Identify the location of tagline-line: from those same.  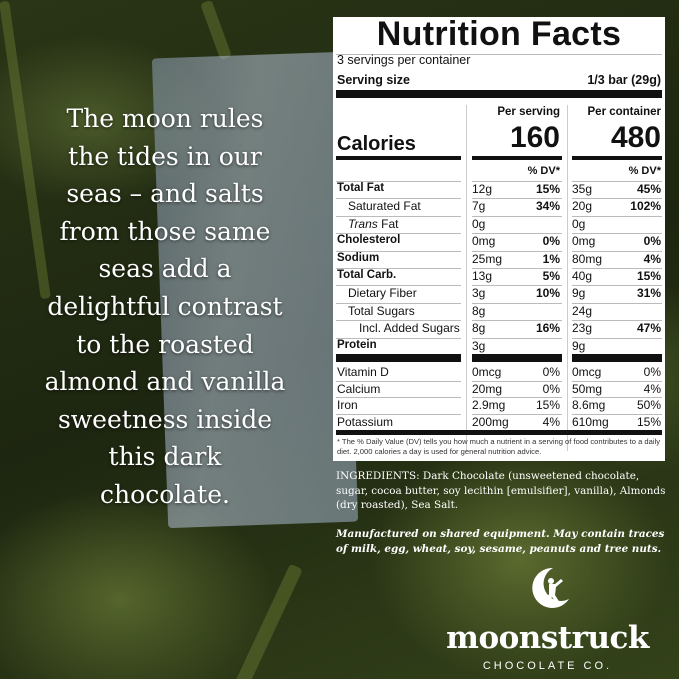
(165, 231).